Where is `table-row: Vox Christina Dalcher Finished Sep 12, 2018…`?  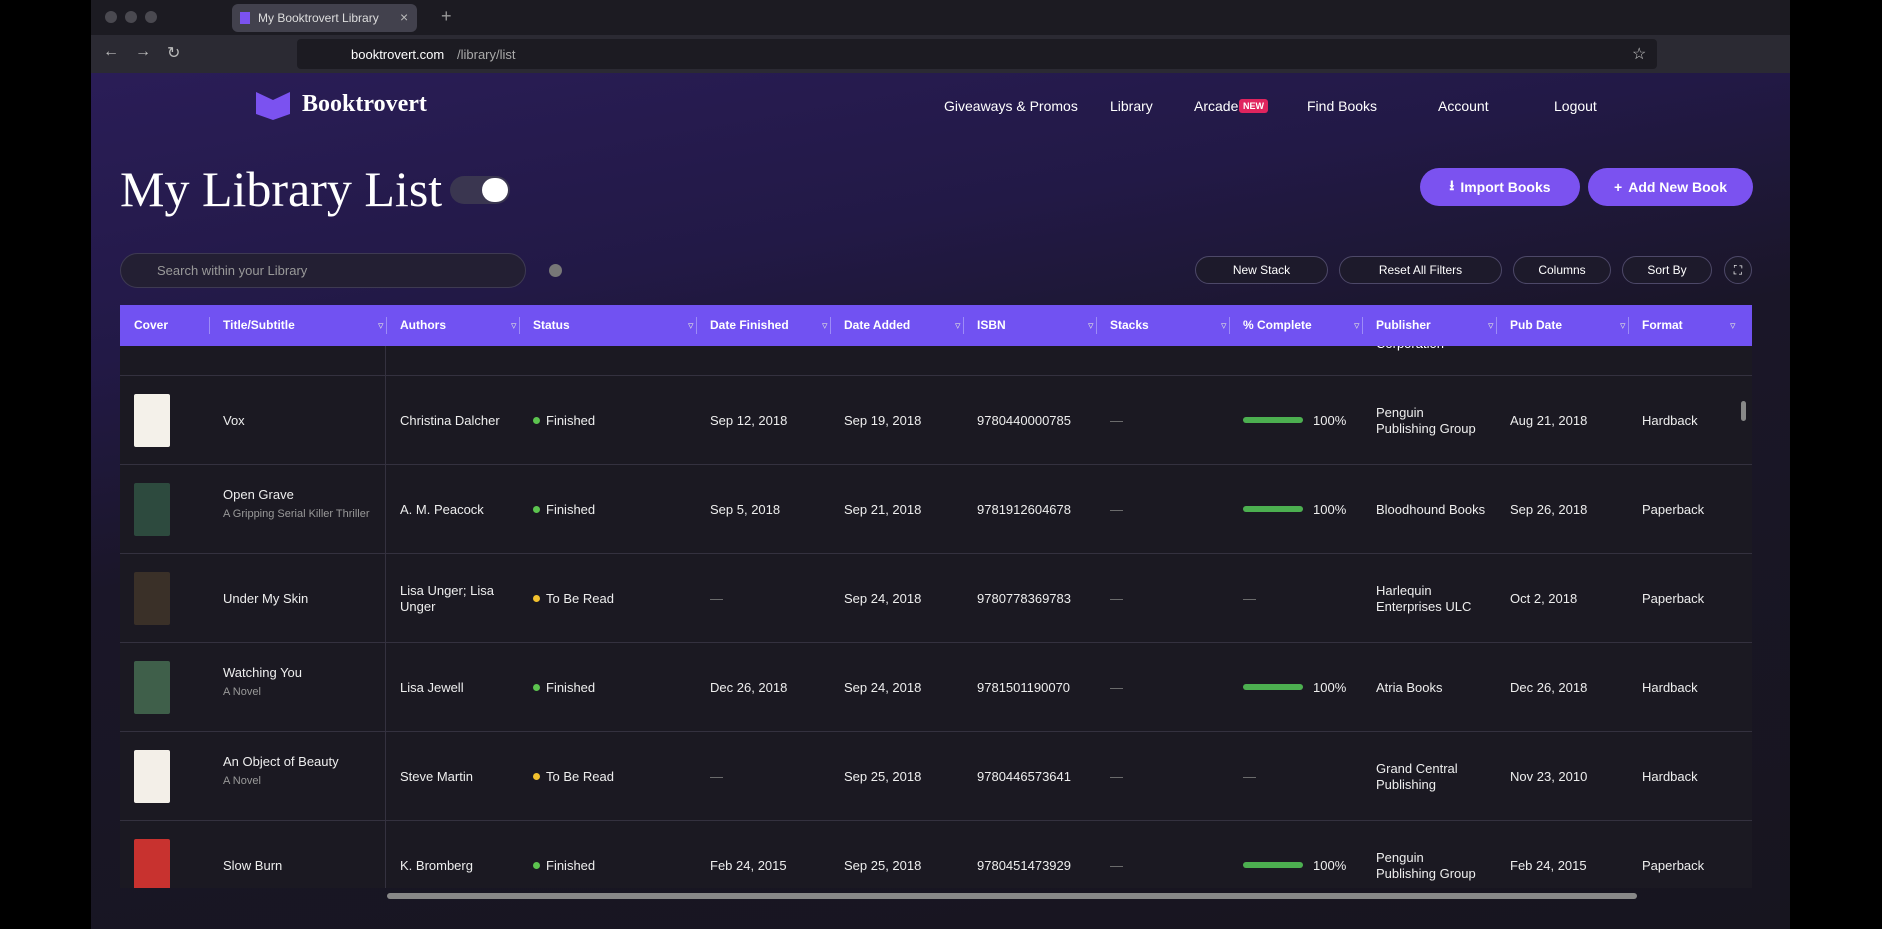
table-row: Vox Christina Dalcher Finished Sep 12, 2018… is located at coordinates (936, 420).